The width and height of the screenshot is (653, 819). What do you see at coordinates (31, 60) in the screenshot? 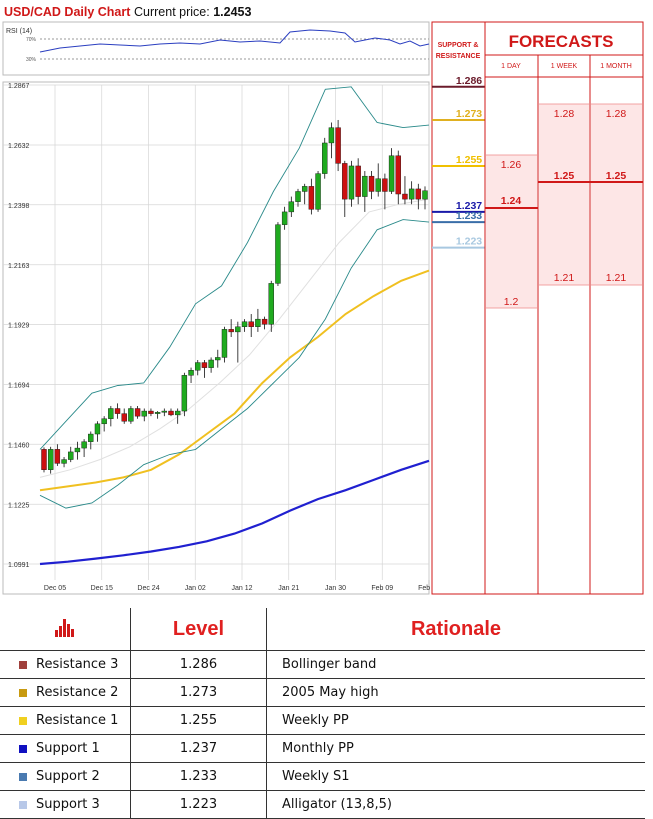
I see `rsi-tick-30: 30%` at bounding box center [31, 60].